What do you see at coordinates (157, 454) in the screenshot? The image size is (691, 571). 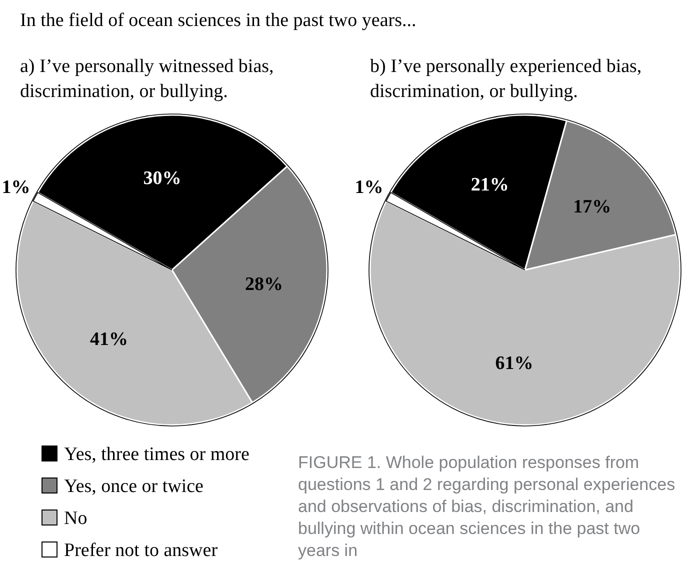 I see `legend-label: Yes, three times or more` at bounding box center [157, 454].